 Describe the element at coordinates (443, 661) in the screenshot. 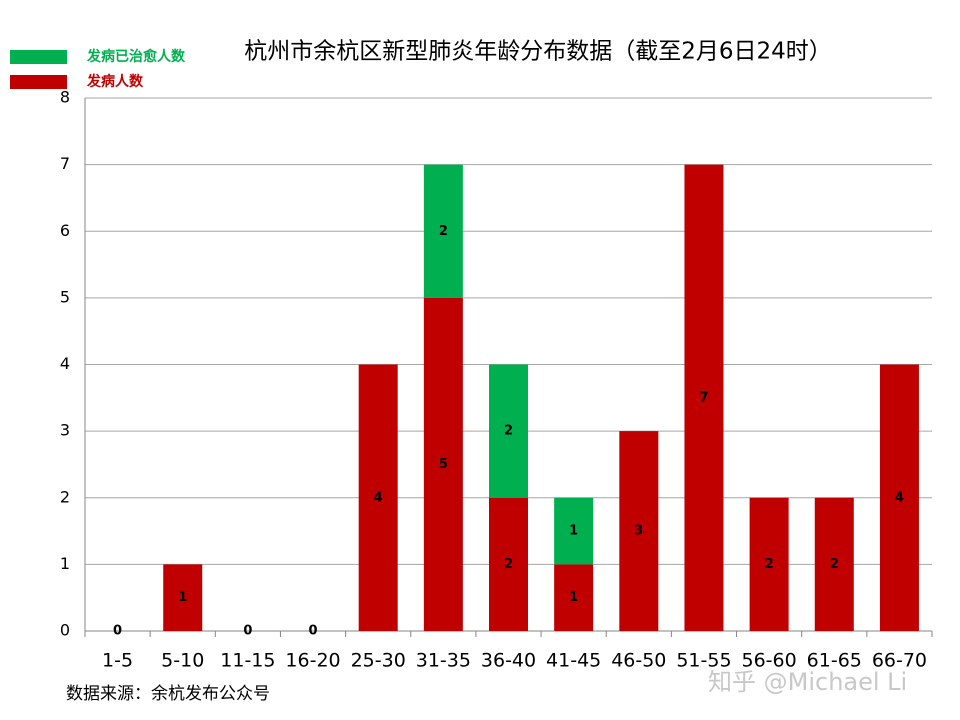

I see `x-tick-label: 31-35` at that location.